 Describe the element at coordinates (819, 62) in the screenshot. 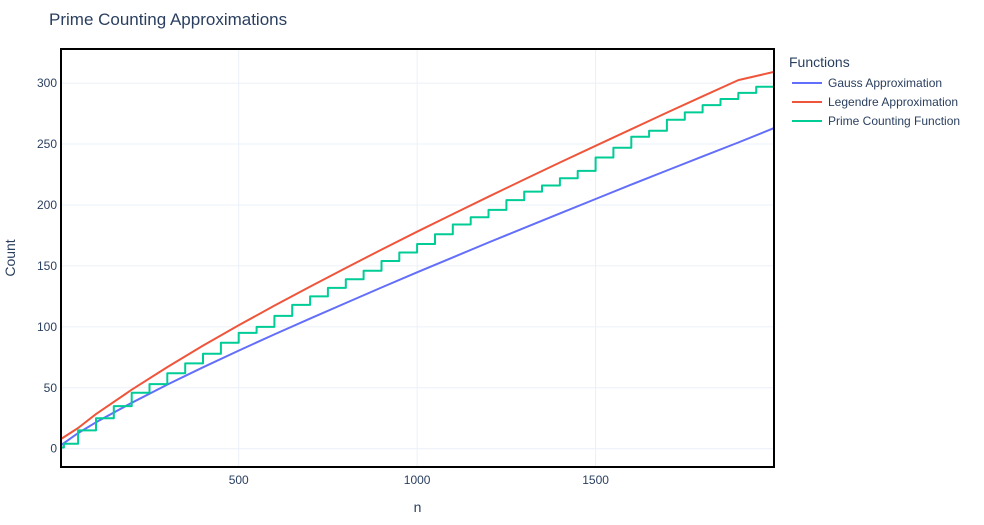

I see `legend-title: Functions` at that location.